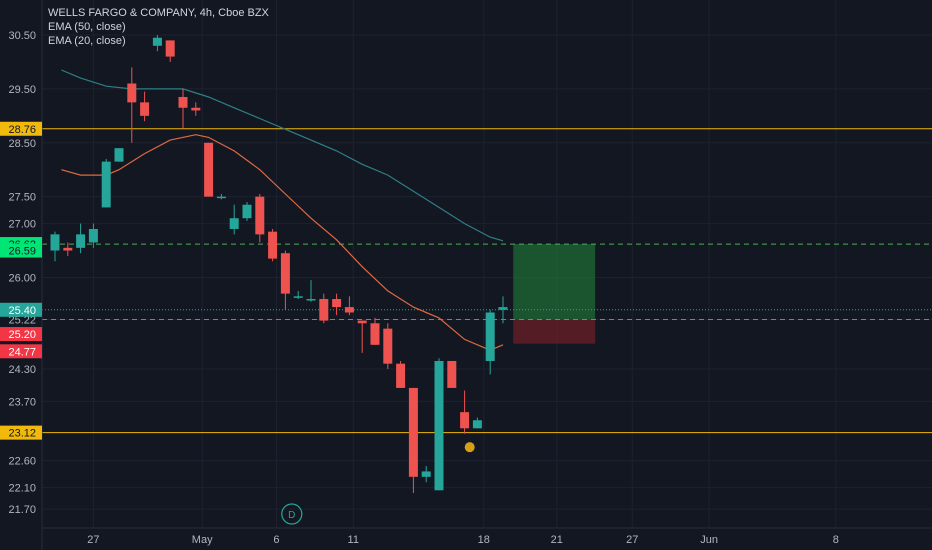 The height and width of the screenshot is (550, 932). What do you see at coordinates (22, 320) in the screenshot?
I see `y-tick-label: 25.22` at bounding box center [22, 320].